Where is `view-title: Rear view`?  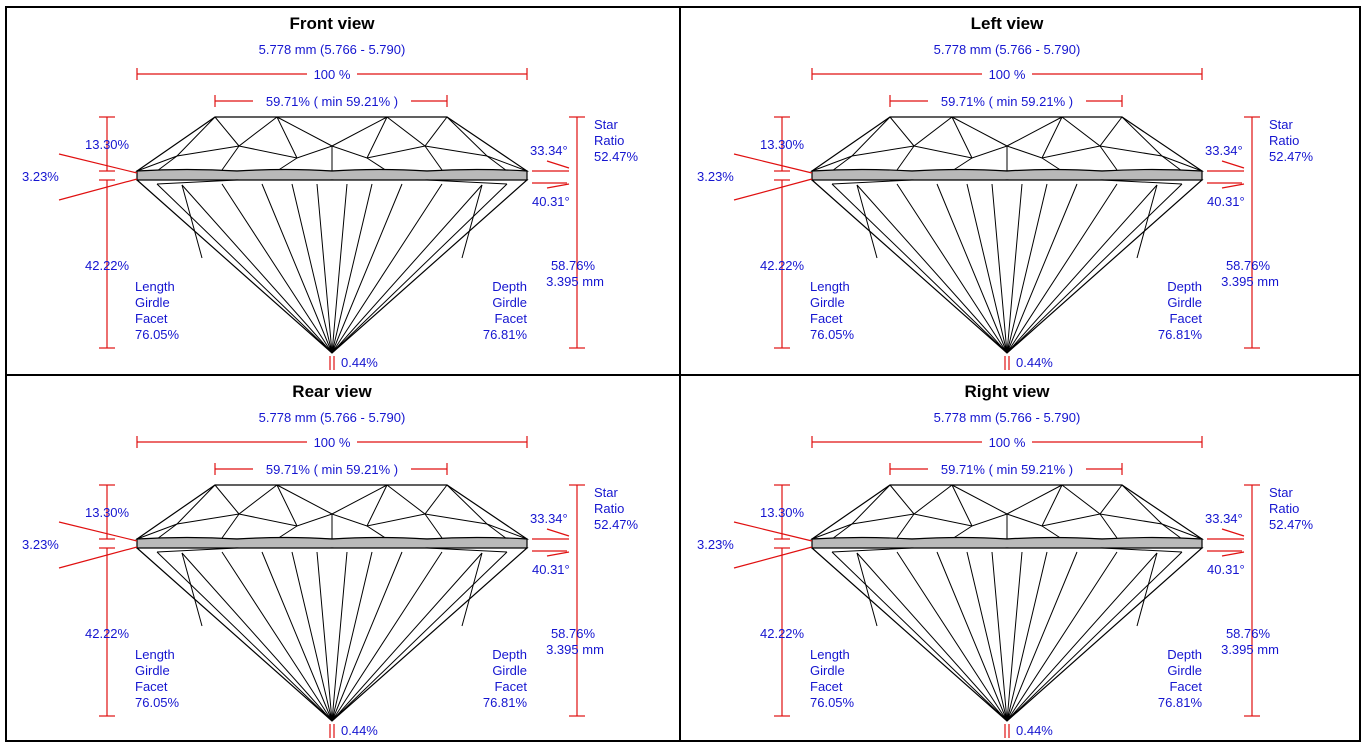
view-title: Rear view is located at coordinates (332, 391).